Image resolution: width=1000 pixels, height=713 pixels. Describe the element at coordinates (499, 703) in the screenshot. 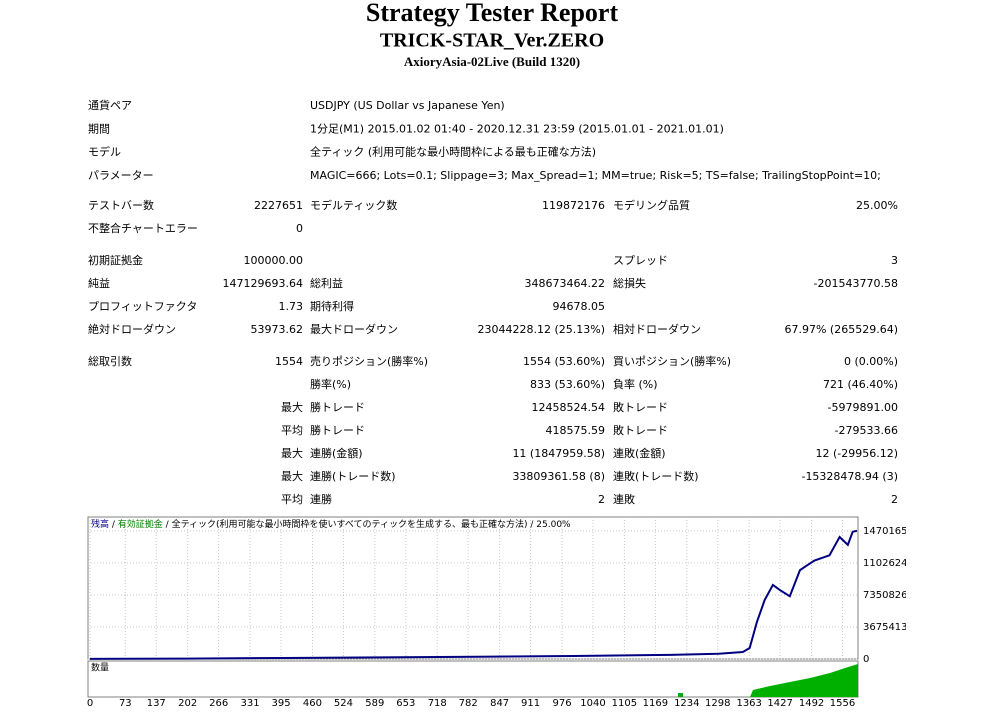

I see `x-tick-label: 847` at that location.